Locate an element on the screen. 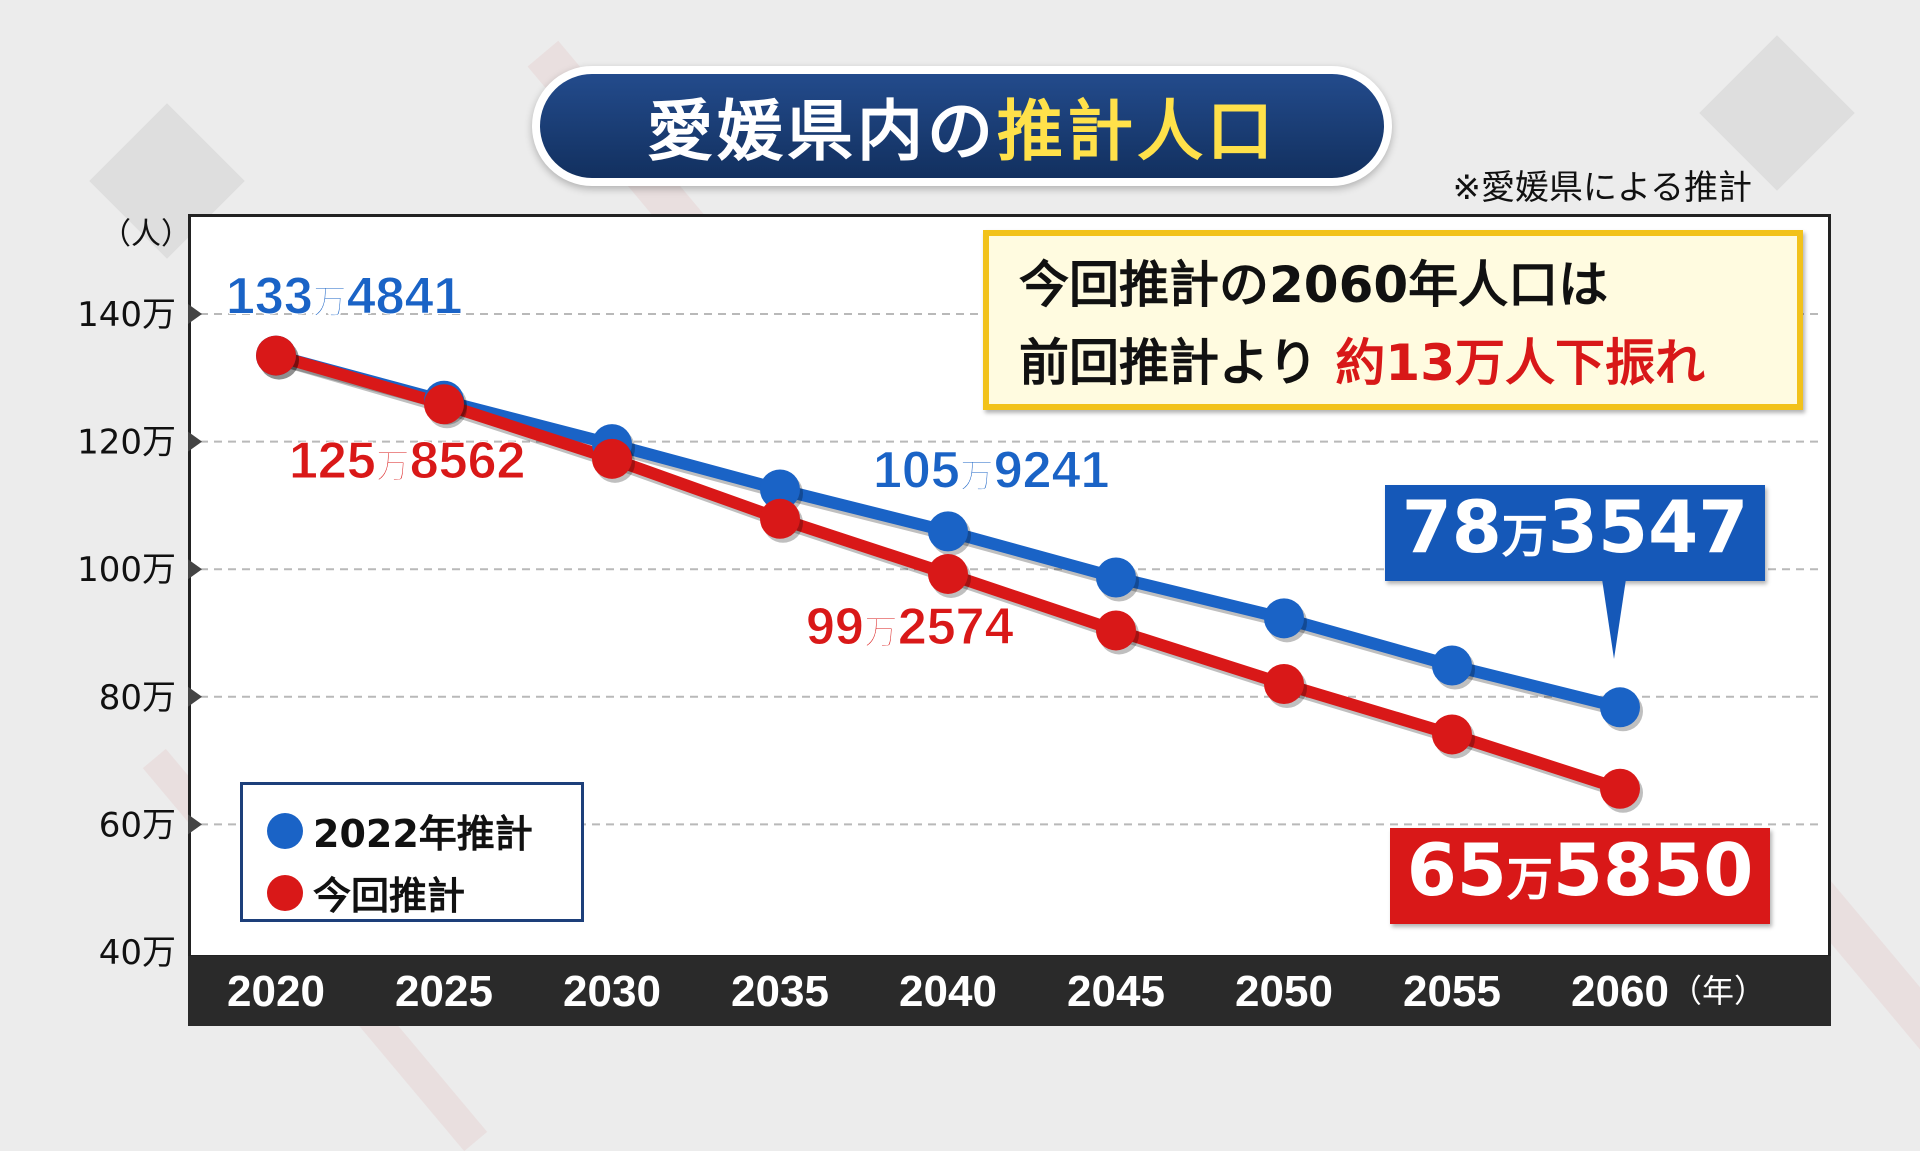 The image size is (1920, 1151). title-banner: 愛媛県内の 推計人口 is located at coordinates (962, 126).